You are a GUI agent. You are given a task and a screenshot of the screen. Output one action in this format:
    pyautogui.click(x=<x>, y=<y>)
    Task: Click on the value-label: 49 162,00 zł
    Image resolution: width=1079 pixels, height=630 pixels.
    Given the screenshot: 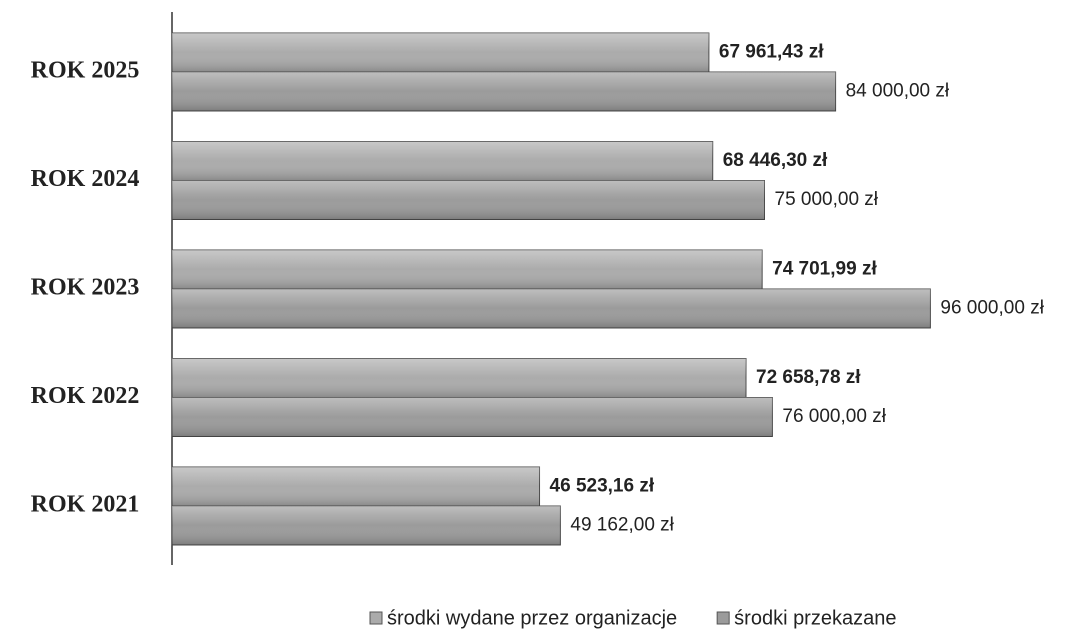 What is the action you would take?
    pyautogui.click(x=622, y=525)
    